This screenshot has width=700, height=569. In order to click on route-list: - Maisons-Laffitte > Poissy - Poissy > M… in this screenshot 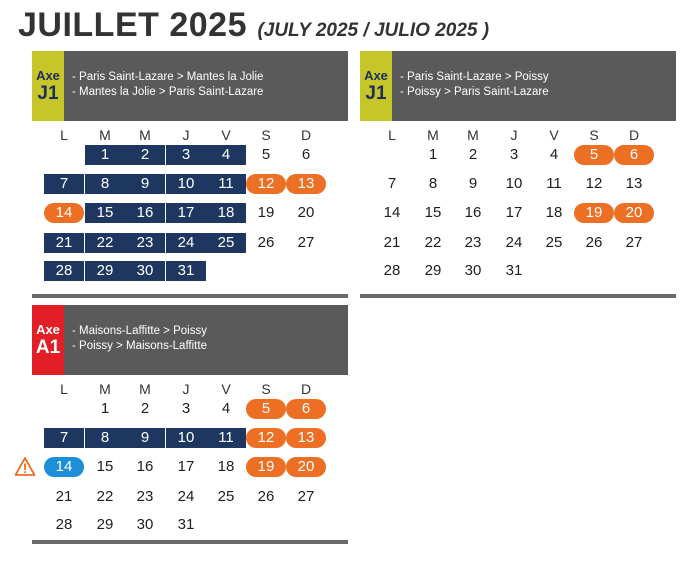, I will do `click(139, 339)`.